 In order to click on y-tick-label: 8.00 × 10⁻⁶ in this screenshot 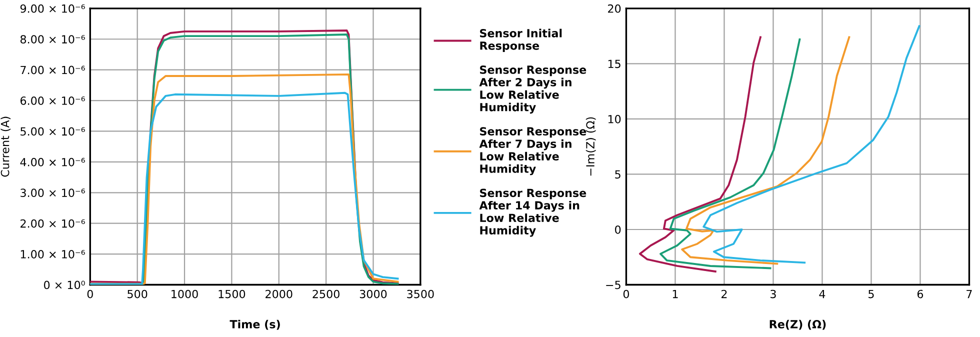, I will do `click(52, 39)`.